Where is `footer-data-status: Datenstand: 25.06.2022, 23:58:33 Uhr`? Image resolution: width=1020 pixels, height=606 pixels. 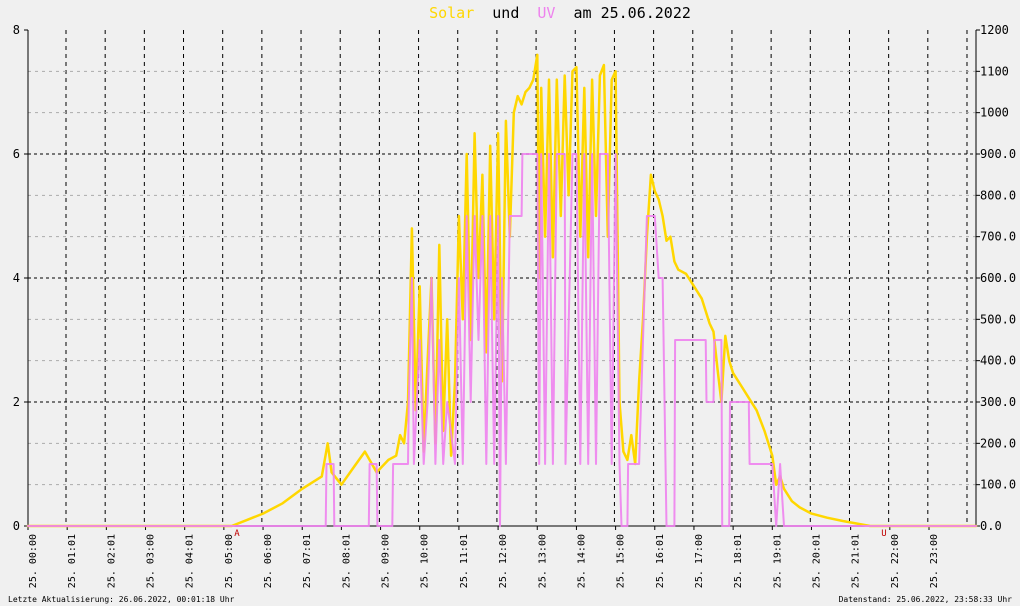
footer-data-status: Datenstand: 25.06.2022, 23:58:33 Uhr is located at coordinates (926, 599).